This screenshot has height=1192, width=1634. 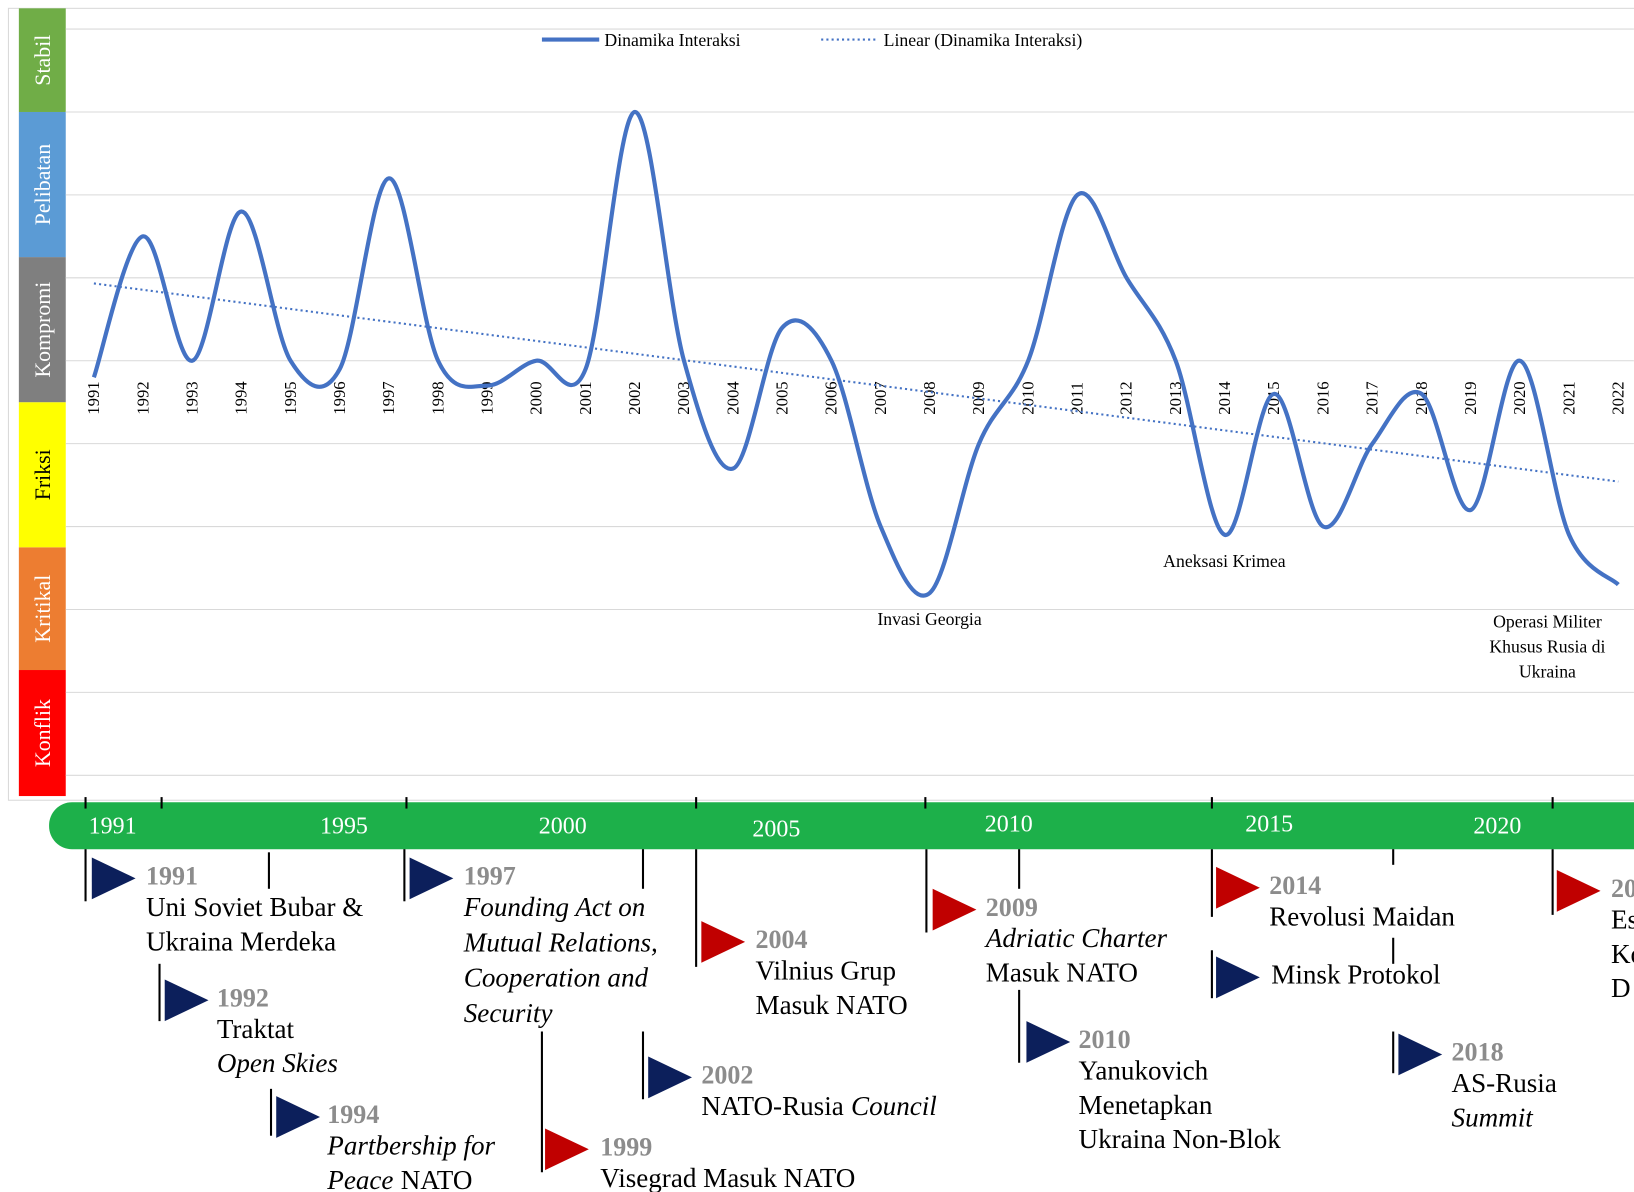 I want to click on x-tick-label: 2014, so click(x=1224, y=398).